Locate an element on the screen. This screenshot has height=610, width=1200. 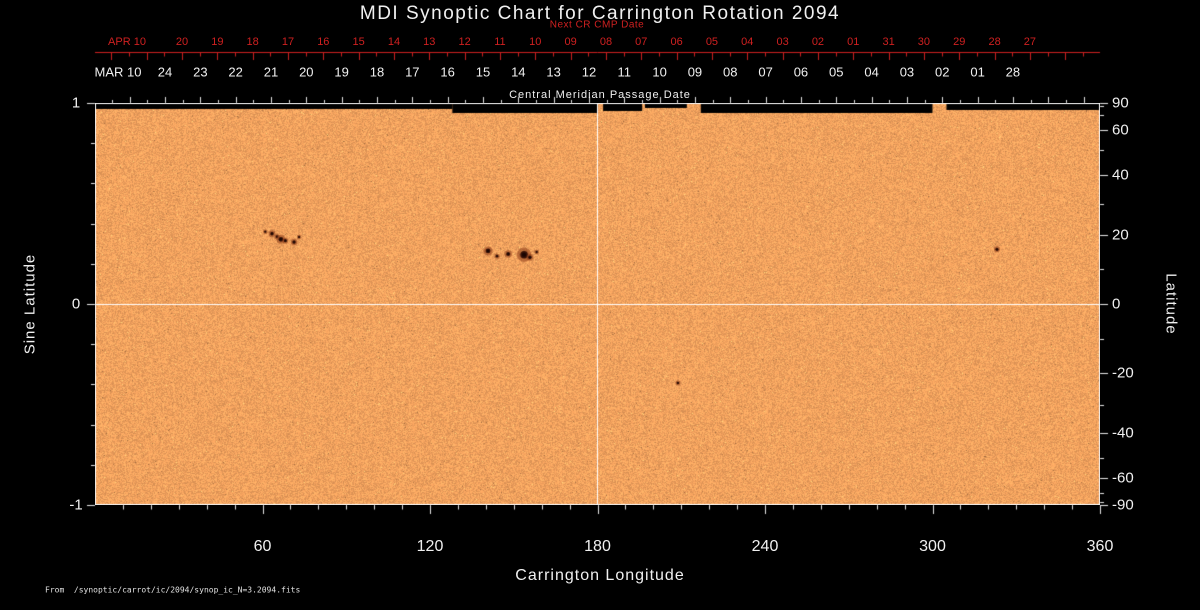
cmp-date-label: 16 is located at coordinates (447, 72).